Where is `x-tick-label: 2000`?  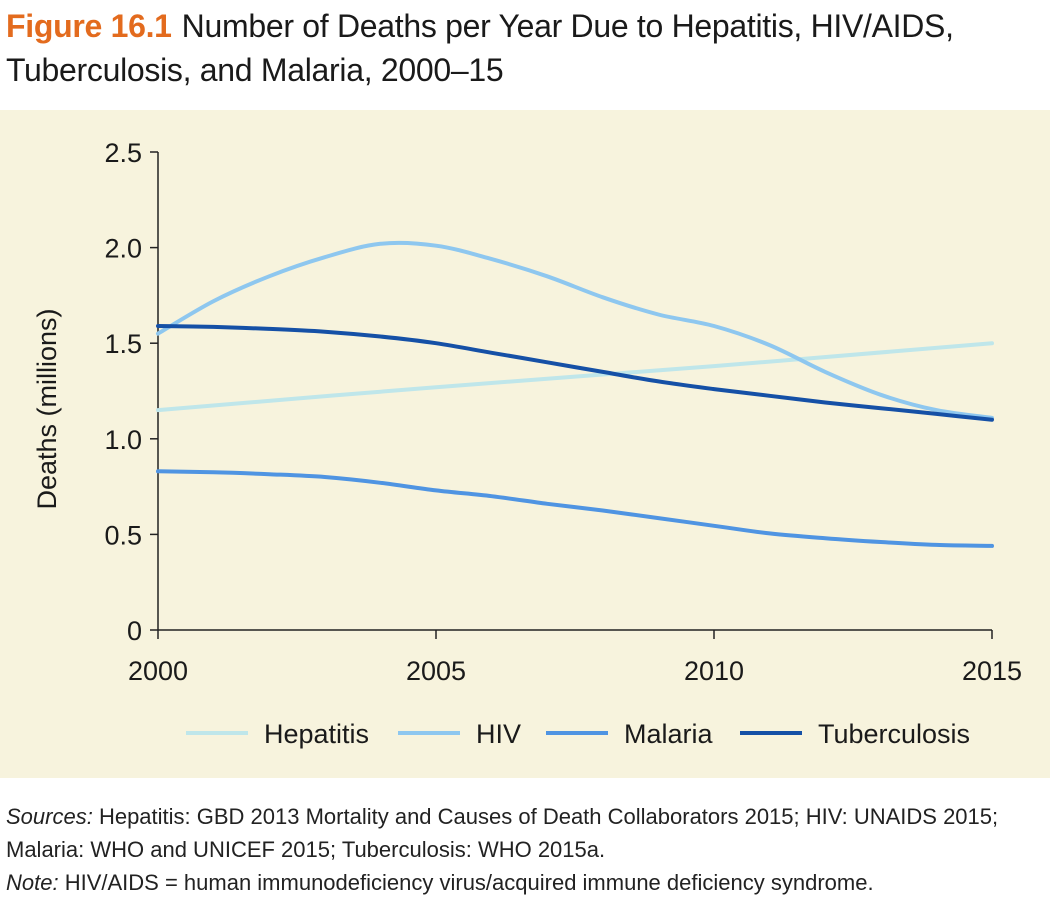
x-tick-label: 2000 is located at coordinates (158, 671).